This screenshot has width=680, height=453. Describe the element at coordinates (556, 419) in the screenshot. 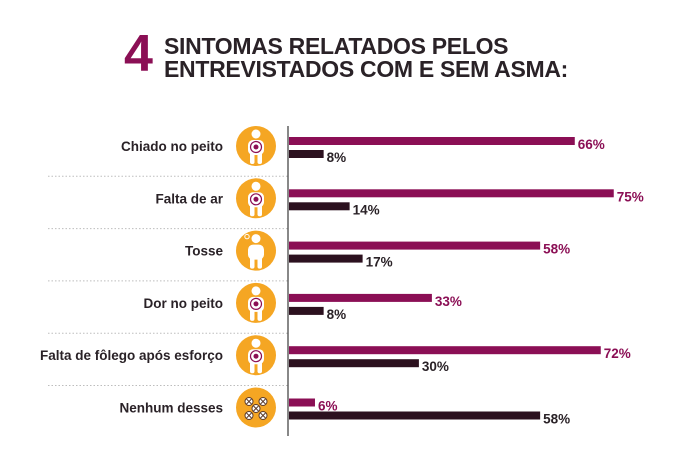

I see `value-label-series-2: 58%` at that location.